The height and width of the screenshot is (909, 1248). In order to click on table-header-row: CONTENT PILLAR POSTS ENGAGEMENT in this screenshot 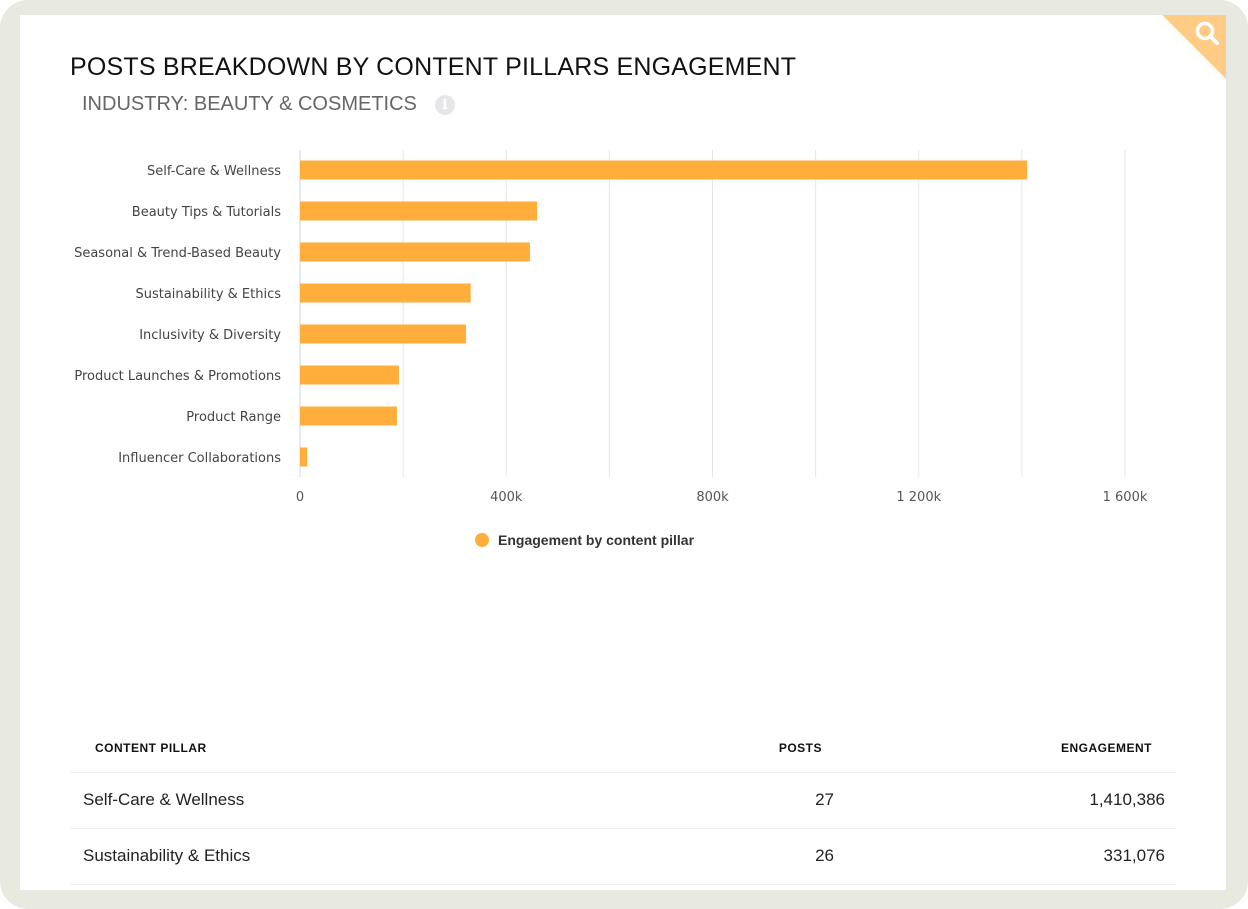, I will do `click(623, 749)`.